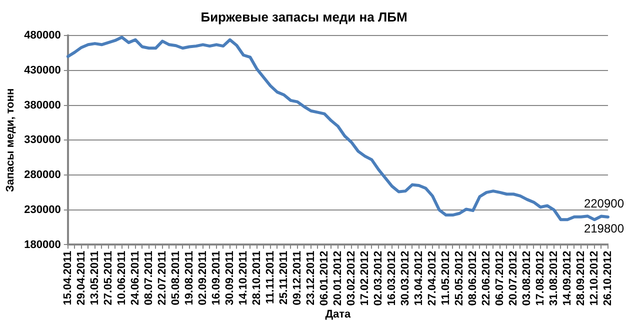 This screenshot has height=321, width=626. What do you see at coordinates (94, 278) in the screenshot?
I see `x-tick-label: 13.05.2011` at bounding box center [94, 278].